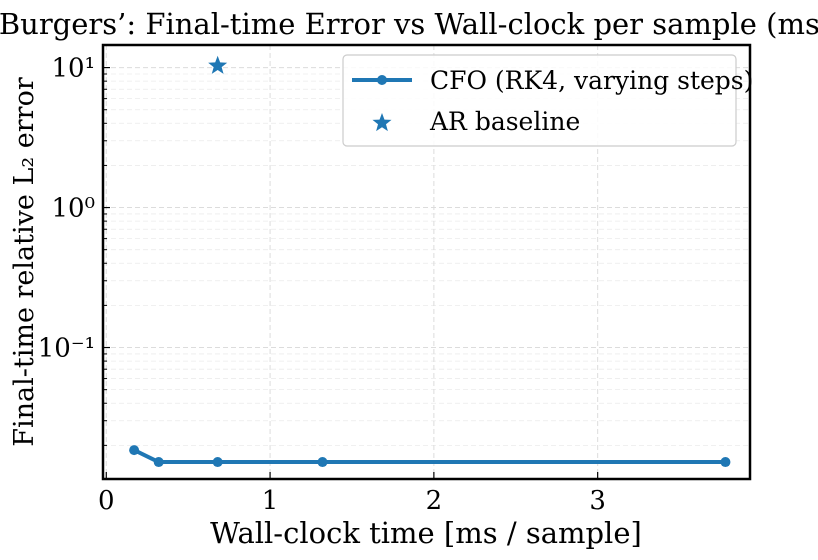  I want to click on x-tick-label: 1, so click(270, 501).